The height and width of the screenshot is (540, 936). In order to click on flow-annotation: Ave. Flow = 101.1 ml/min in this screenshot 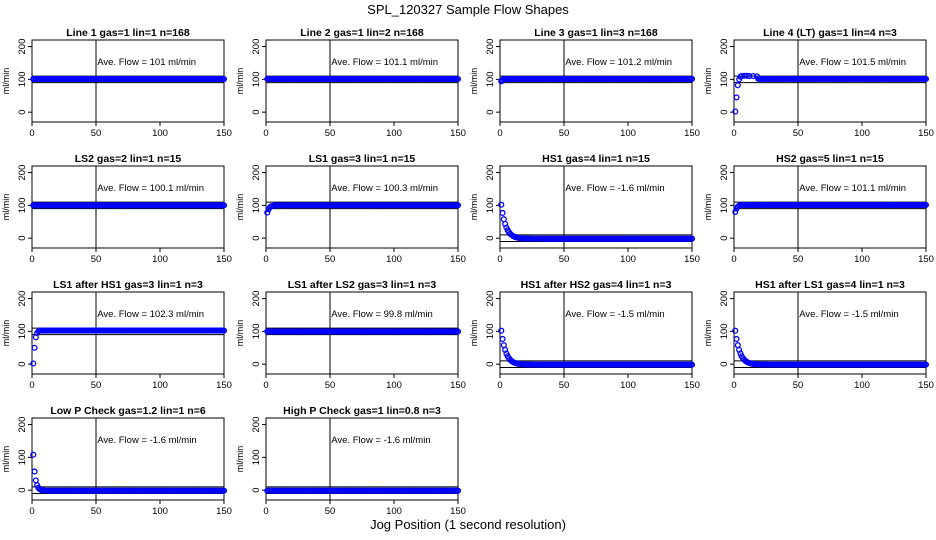, I will do `click(384, 62)`.